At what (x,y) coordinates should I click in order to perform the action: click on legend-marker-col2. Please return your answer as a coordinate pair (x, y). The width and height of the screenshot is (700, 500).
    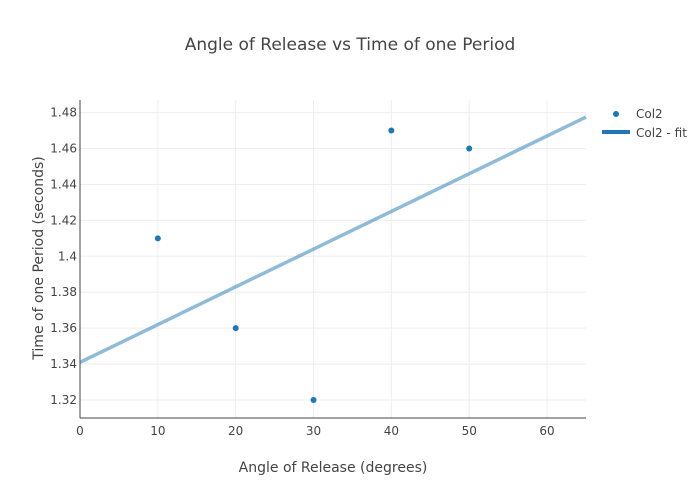
    Looking at the image, I should click on (616, 114).